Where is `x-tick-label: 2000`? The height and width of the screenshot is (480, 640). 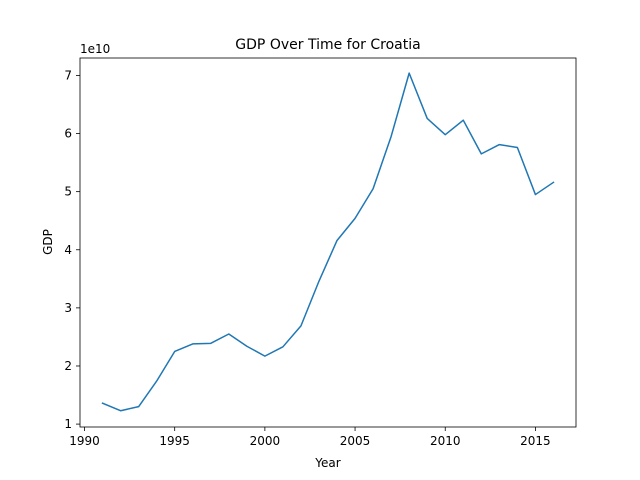 x-tick-label: 2000 is located at coordinates (265, 441).